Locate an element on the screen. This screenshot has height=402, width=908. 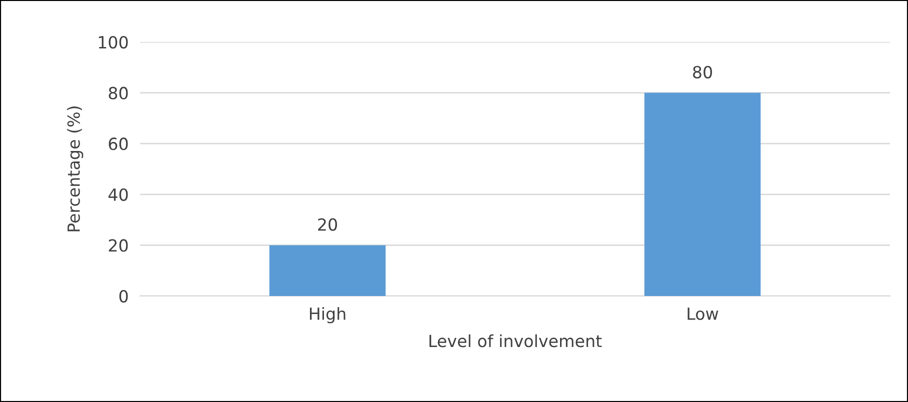
y-tick-label: 80 is located at coordinates (118, 93).